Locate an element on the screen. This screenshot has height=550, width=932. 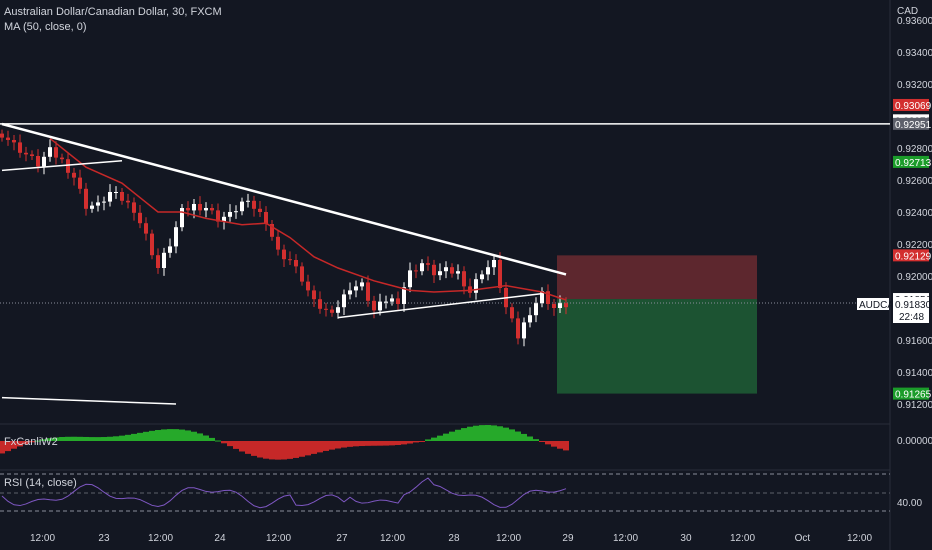
y-tick-label: 0.91600 is located at coordinates (914, 341).